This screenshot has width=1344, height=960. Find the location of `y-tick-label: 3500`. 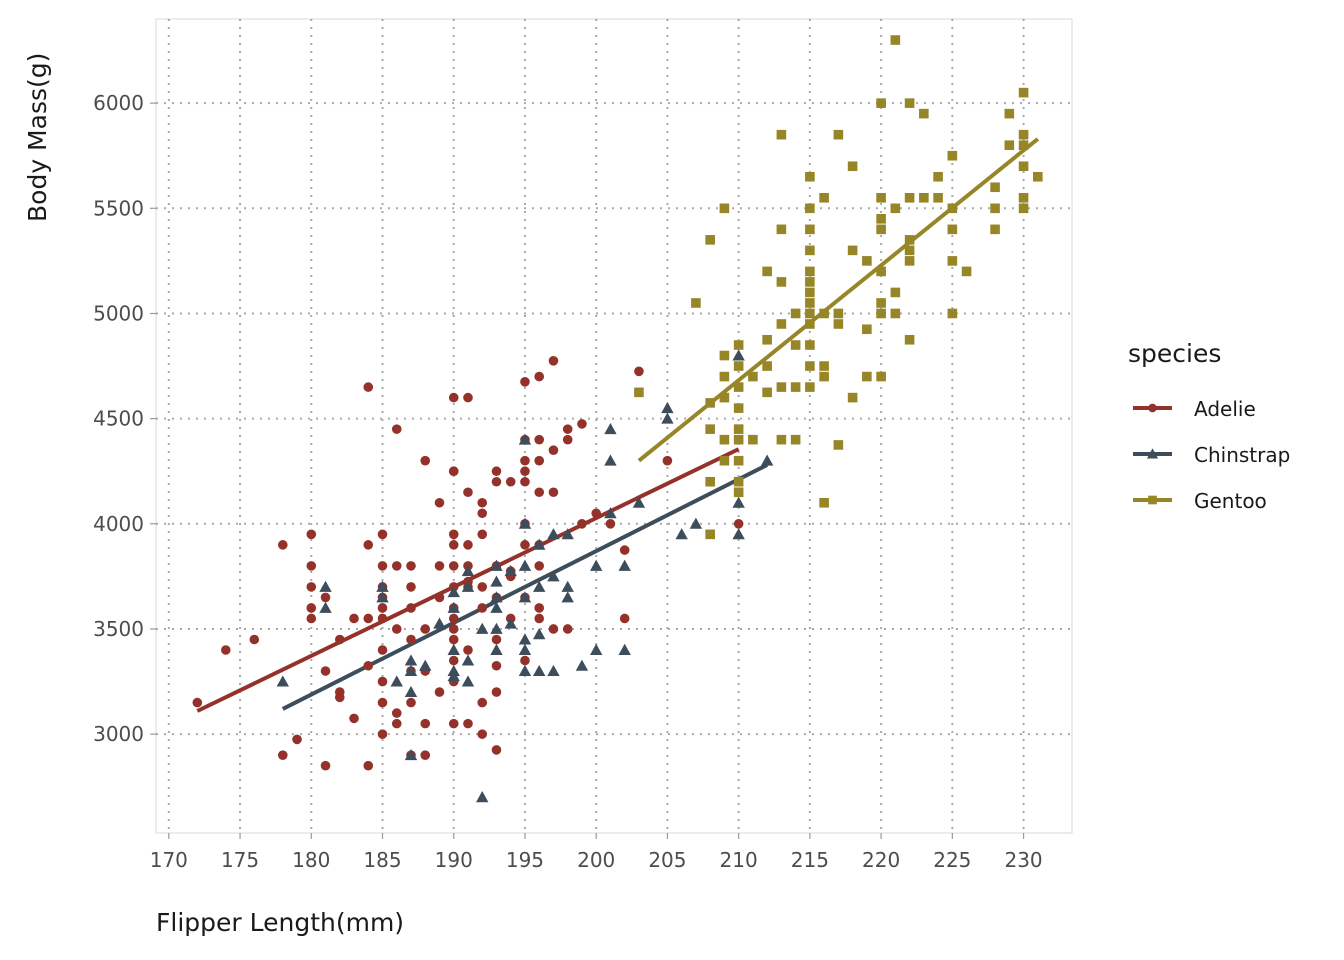

y-tick-label: 3500 is located at coordinates (118, 629).